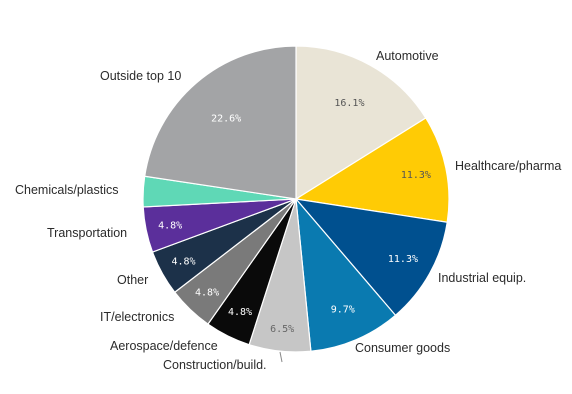 The image size is (572, 394). Describe the element at coordinates (140, 76) in the screenshot. I see `pie-category-label-outside-top-10: Outside top 10` at that location.